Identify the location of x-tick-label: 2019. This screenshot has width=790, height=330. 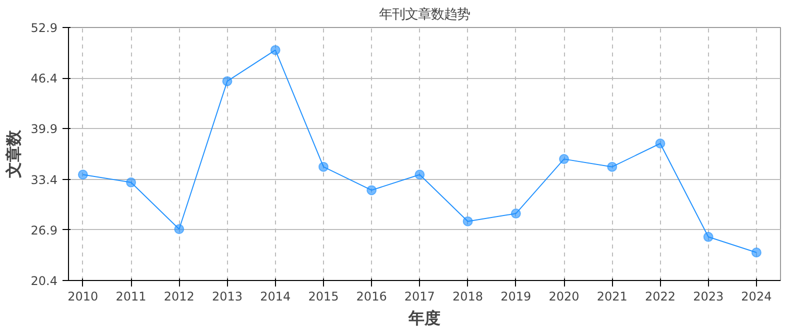
(516, 297).